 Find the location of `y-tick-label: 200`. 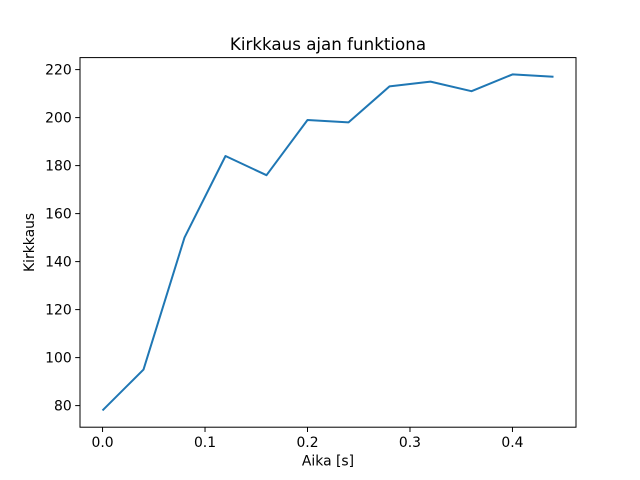

y-tick-label: 200 is located at coordinates (58, 119).